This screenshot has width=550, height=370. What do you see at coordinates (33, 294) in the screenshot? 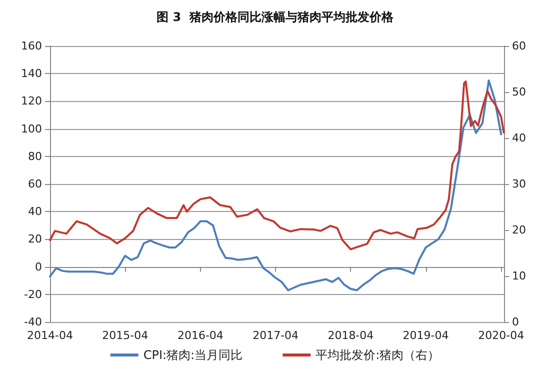
I see `y-tick-label: -20` at bounding box center [33, 294].